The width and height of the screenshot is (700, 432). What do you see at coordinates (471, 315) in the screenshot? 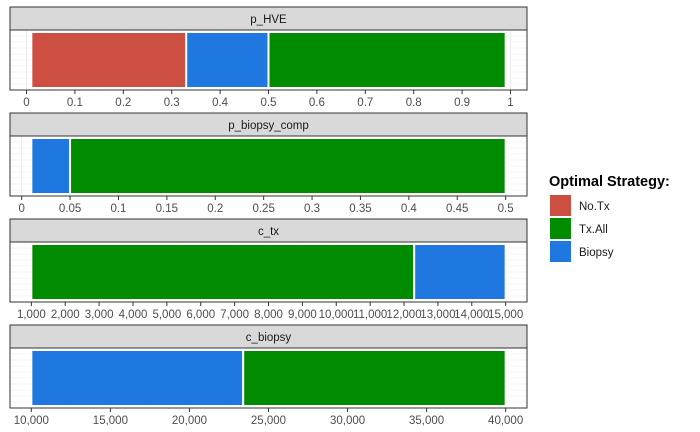
I see `x-tick-label: 14,000` at bounding box center [471, 315].